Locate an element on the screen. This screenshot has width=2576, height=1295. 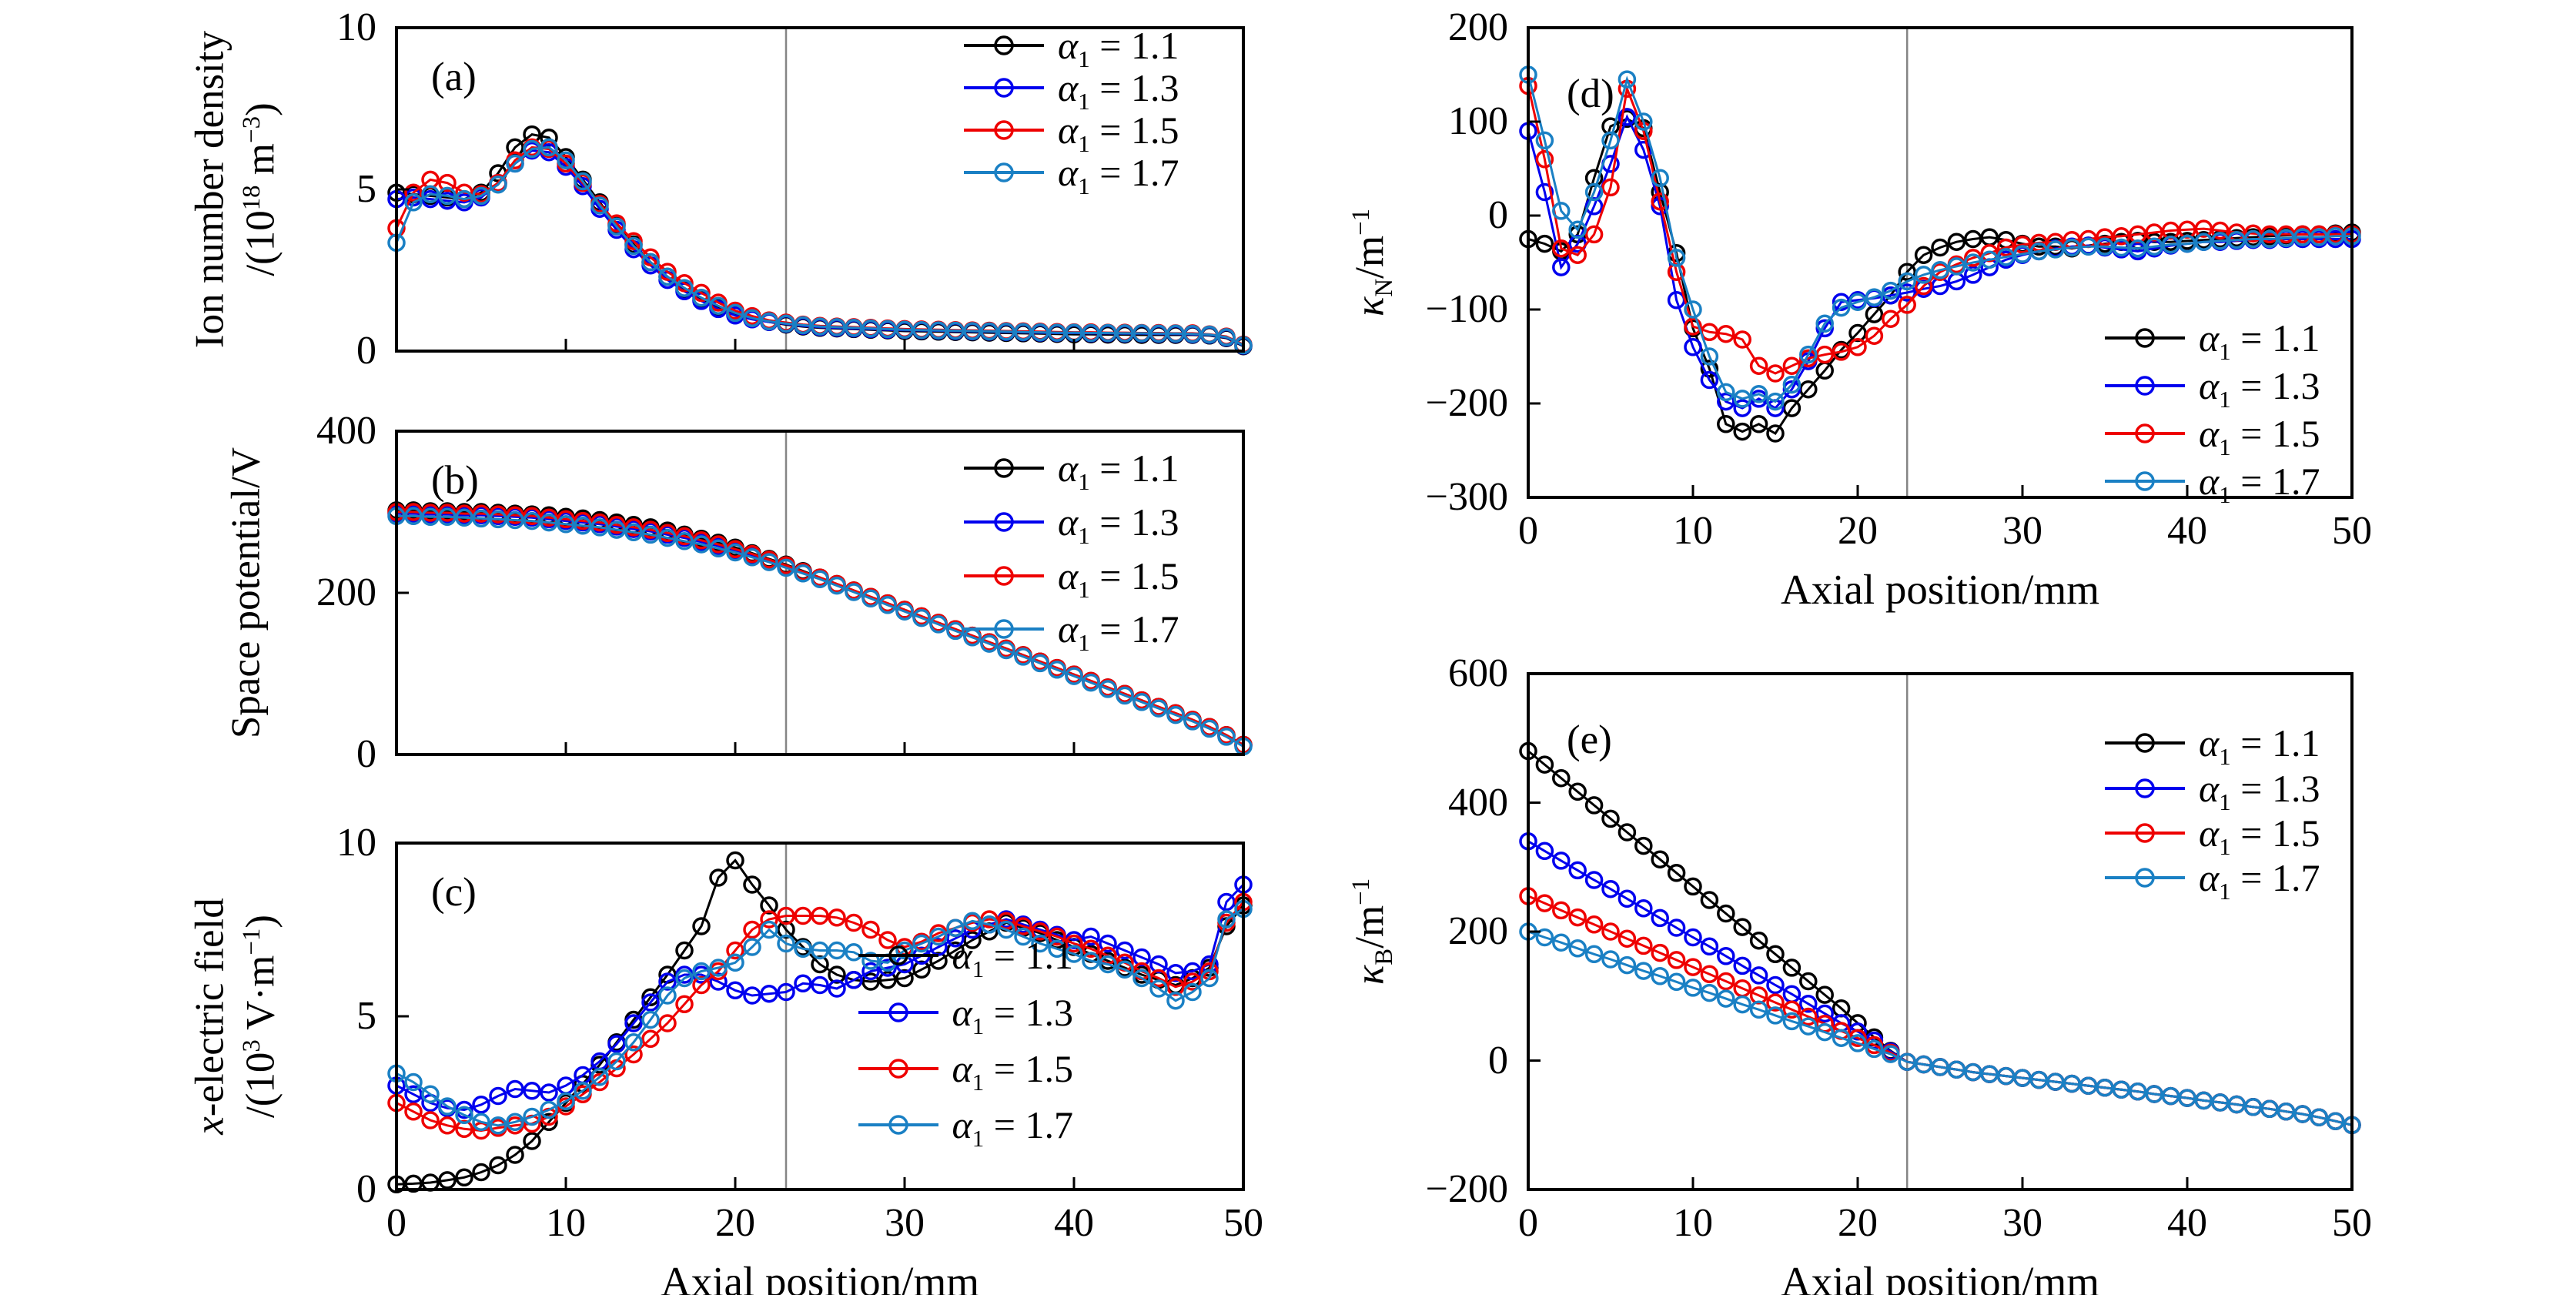
xaxis-title-d: Axial position/mm is located at coordinates (1940, 590).